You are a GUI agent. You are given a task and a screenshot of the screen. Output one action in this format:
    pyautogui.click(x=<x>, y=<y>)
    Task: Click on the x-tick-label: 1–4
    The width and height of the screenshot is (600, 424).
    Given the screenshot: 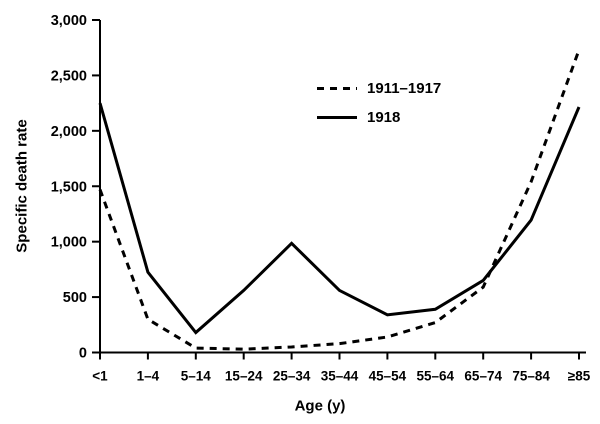 What is the action you would take?
    pyautogui.click(x=148, y=376)
    